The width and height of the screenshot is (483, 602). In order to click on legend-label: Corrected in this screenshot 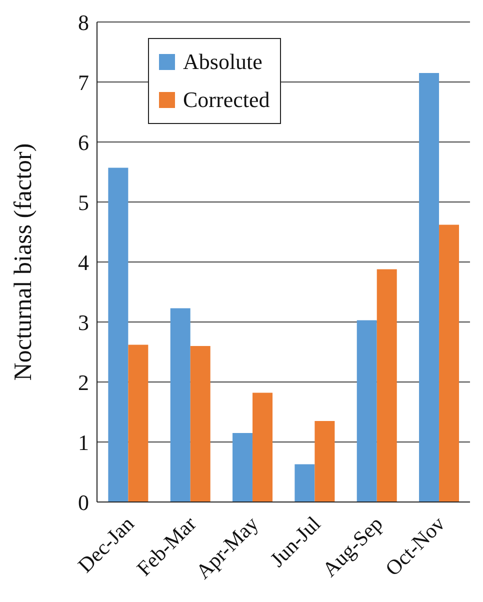, I will do `click(226, 100)`.